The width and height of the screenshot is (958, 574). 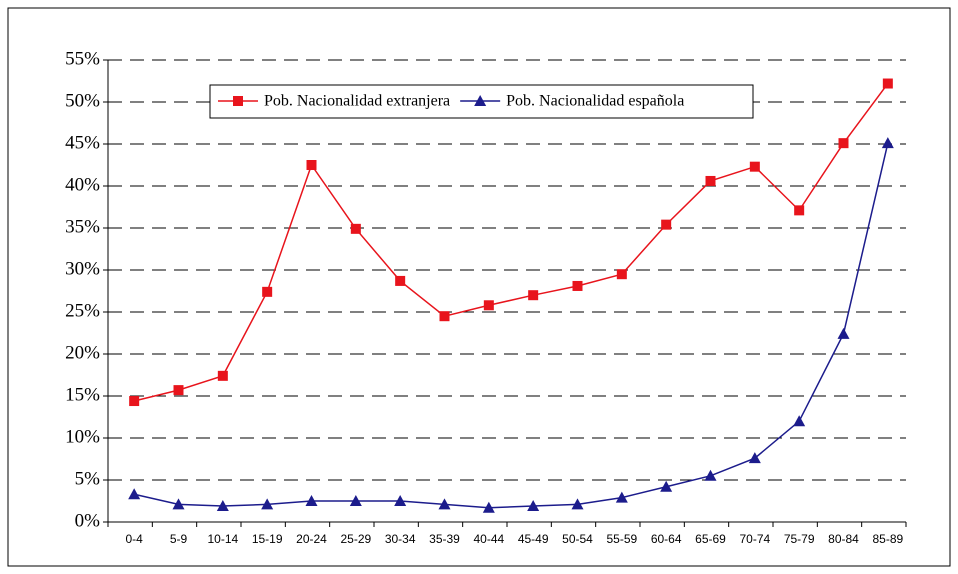 What do you see at coordinates (577, 539) in the screenshot?
I see `x-tick-label: 50-54` at bounding box center [577, 539].